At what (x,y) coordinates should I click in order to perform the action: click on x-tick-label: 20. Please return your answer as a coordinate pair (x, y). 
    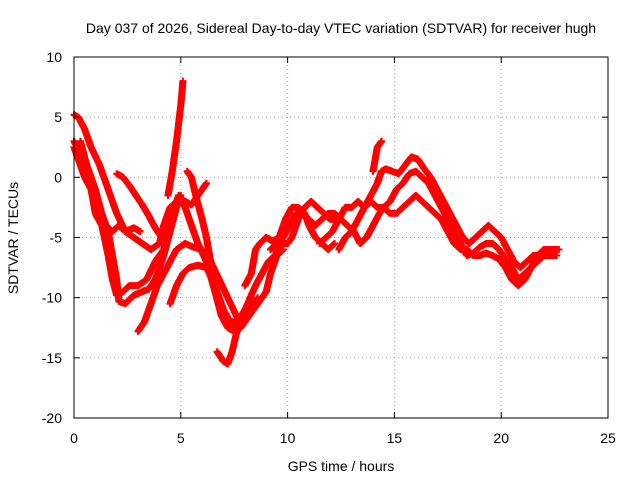
    Looking at the image, I should click on (501, 438).